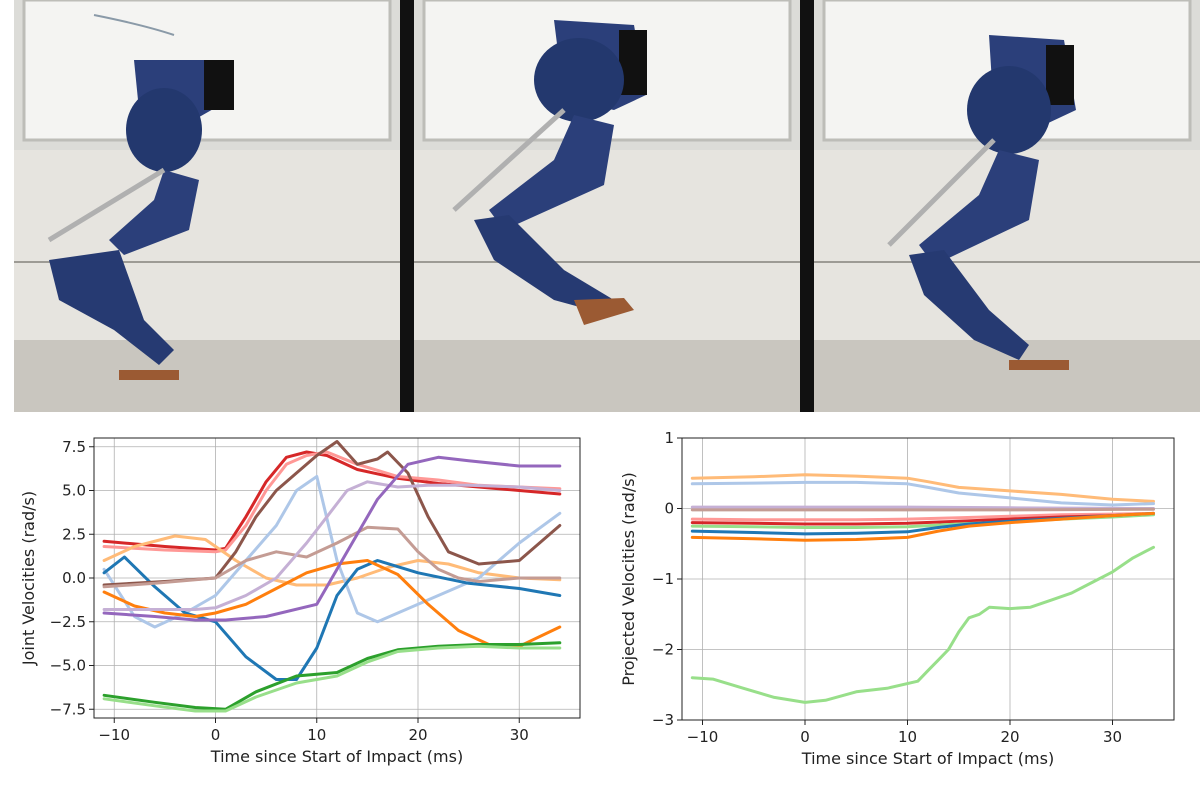 This screenshot has width=1200, height=788. What do you see at coordinates (74, 534) in the screenshot?
I see `y-tick-label: 2.5` at bounding box center [74, 534].